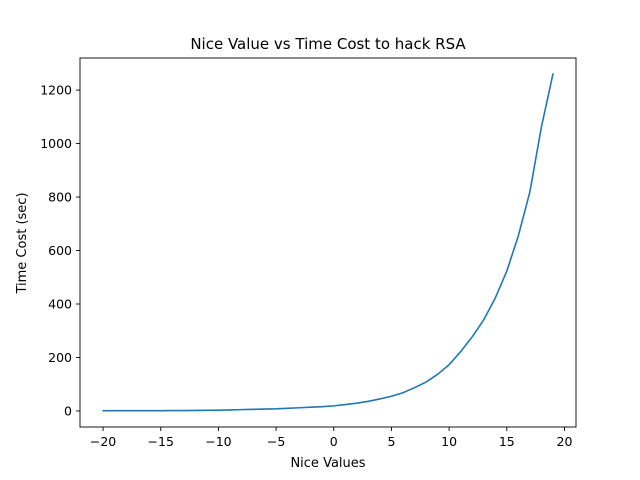  What do you see at coordinates (334, 441) in the screenshot?
I see `x-tick-label: 0` at bounding box center [334, 441].